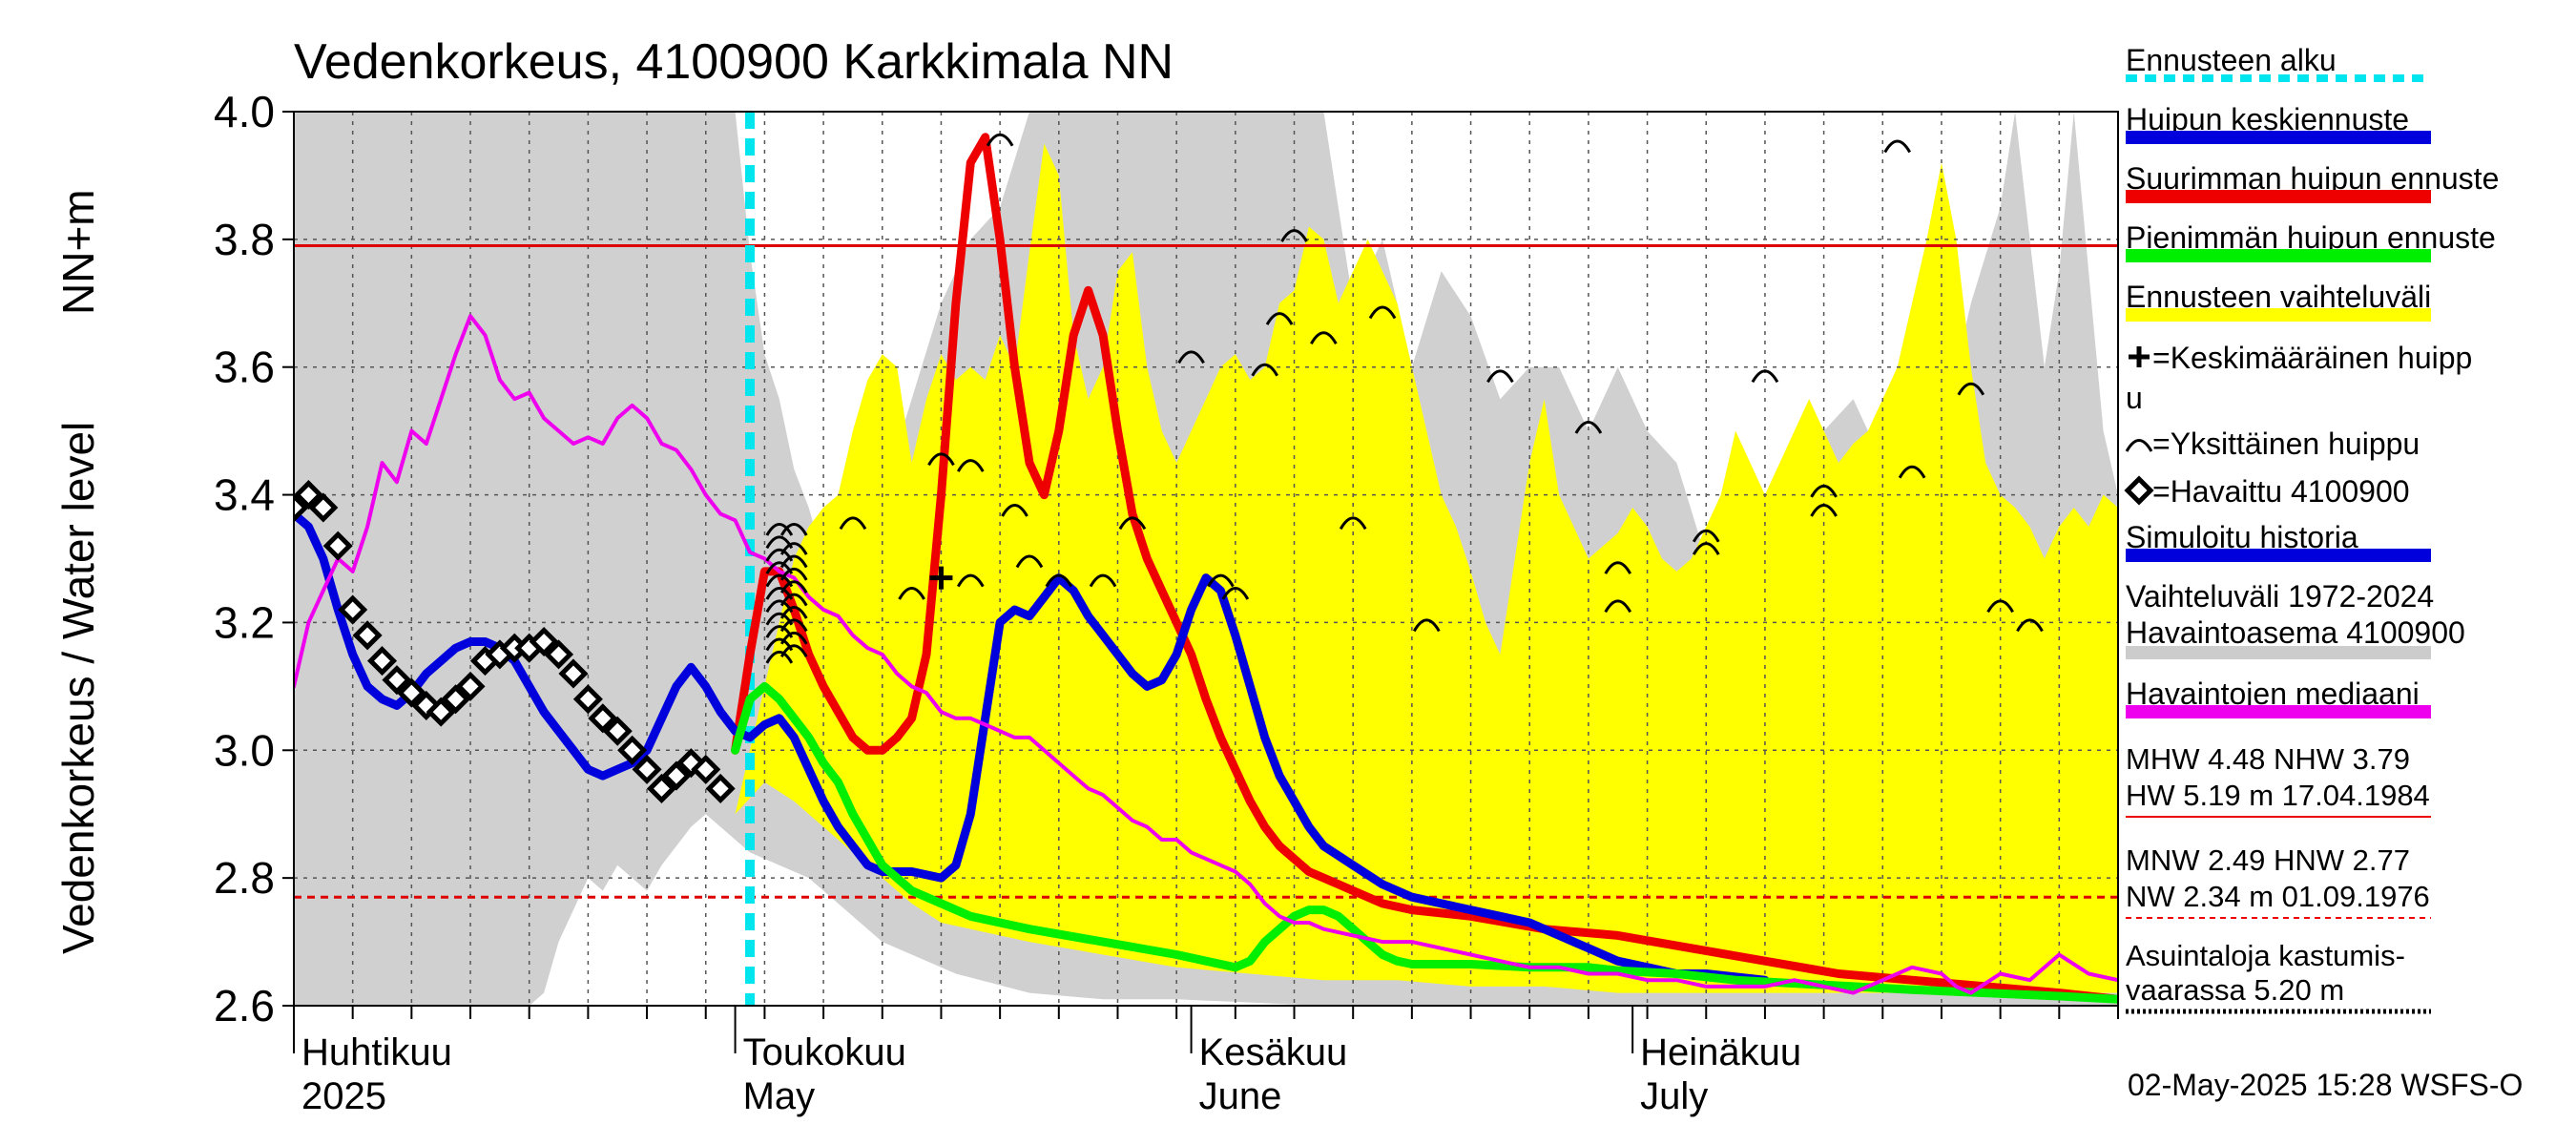 This screenshot has height=1145, width=2576. Describe the element at coordinates (244, 239) in the screenshot. I see `y-tick-label: 3.8` at that location.